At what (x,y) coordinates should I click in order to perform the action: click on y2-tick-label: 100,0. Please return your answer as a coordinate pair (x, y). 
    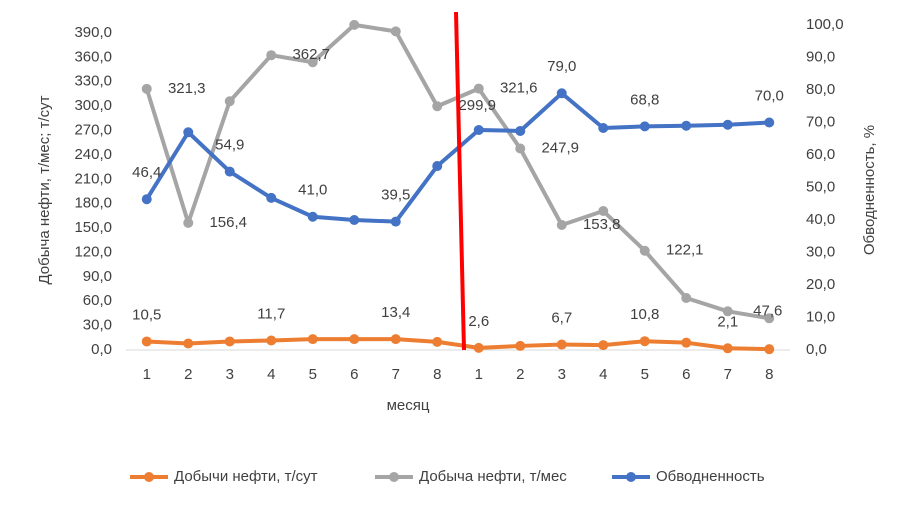
    Looking at the image, I should click on (825, 24).